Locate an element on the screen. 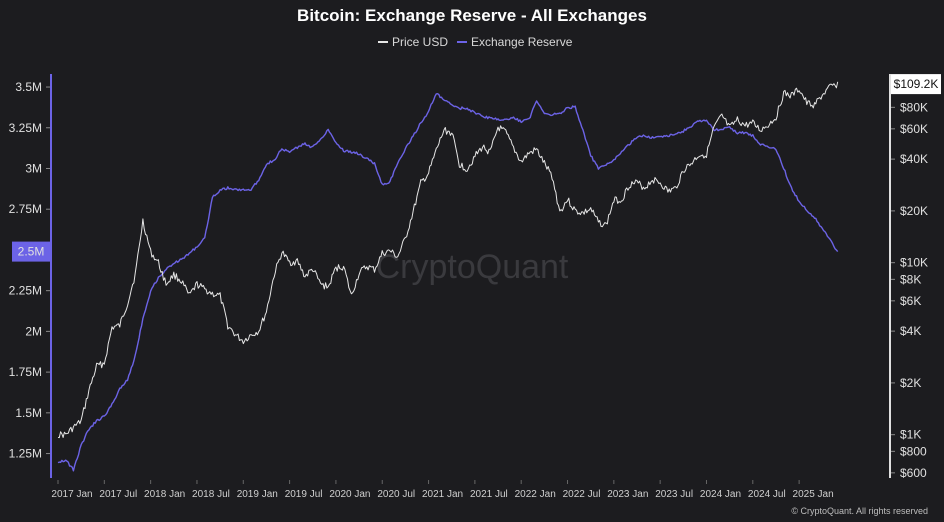  right-tick-label: $60K is located at coordinates (914, 129).